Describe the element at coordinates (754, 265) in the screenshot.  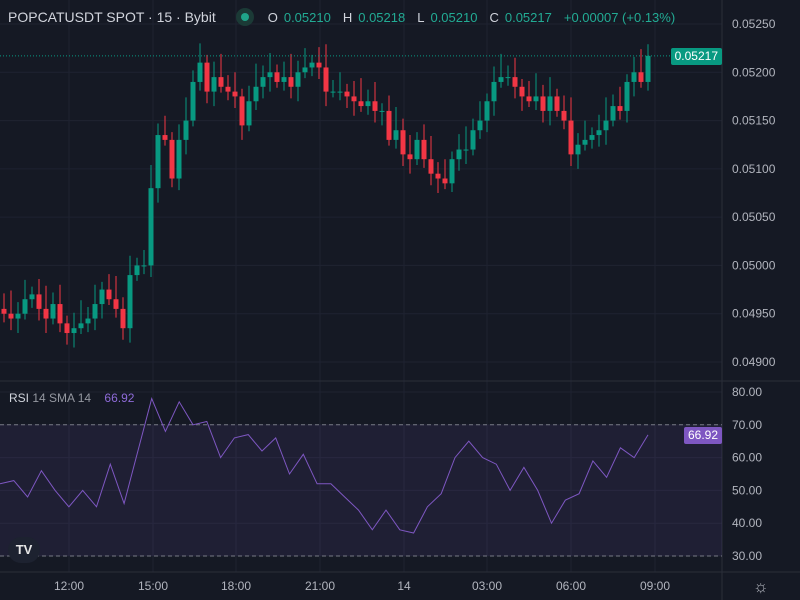
I see `price-axis-label: 0.05000` at that location.